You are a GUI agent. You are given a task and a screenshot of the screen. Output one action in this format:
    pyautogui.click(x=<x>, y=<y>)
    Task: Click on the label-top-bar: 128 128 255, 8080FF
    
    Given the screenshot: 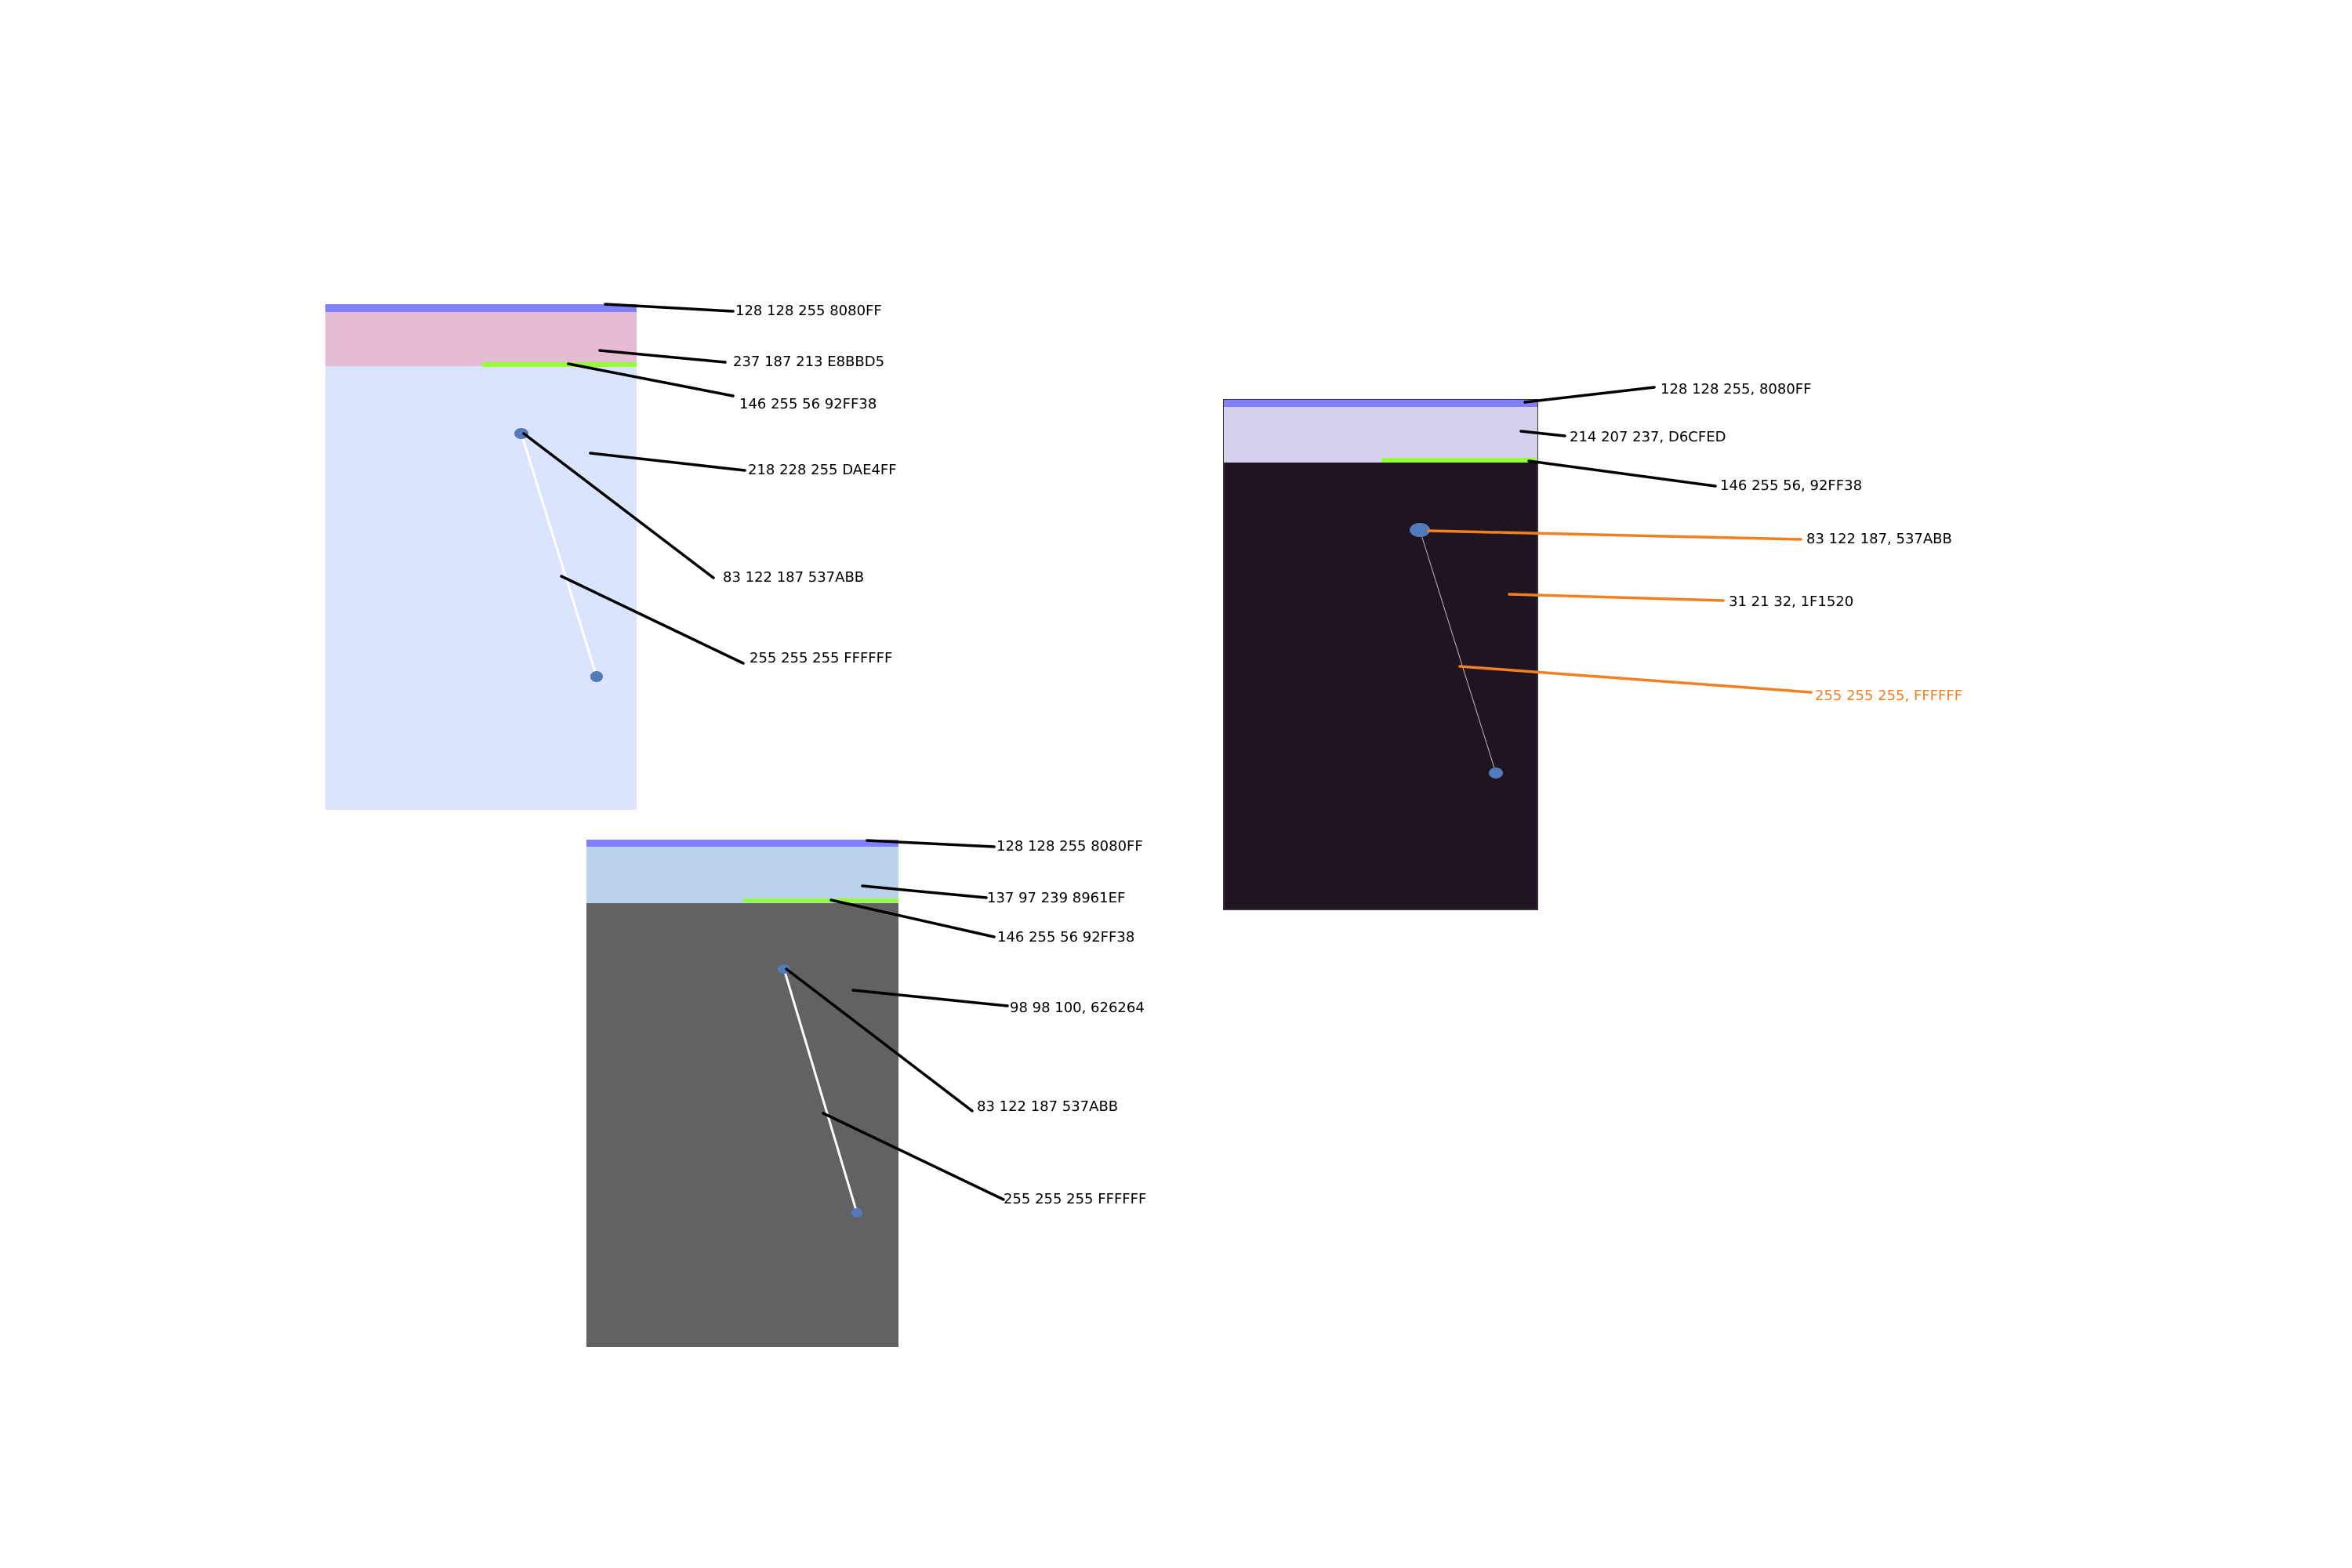 What is the action you would take?
    pyautogui.click(x=1736, y=389)
    